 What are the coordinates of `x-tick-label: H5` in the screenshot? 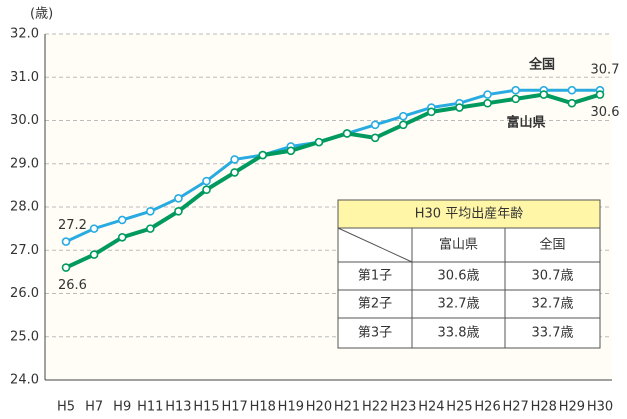 It's located at (66, 407).